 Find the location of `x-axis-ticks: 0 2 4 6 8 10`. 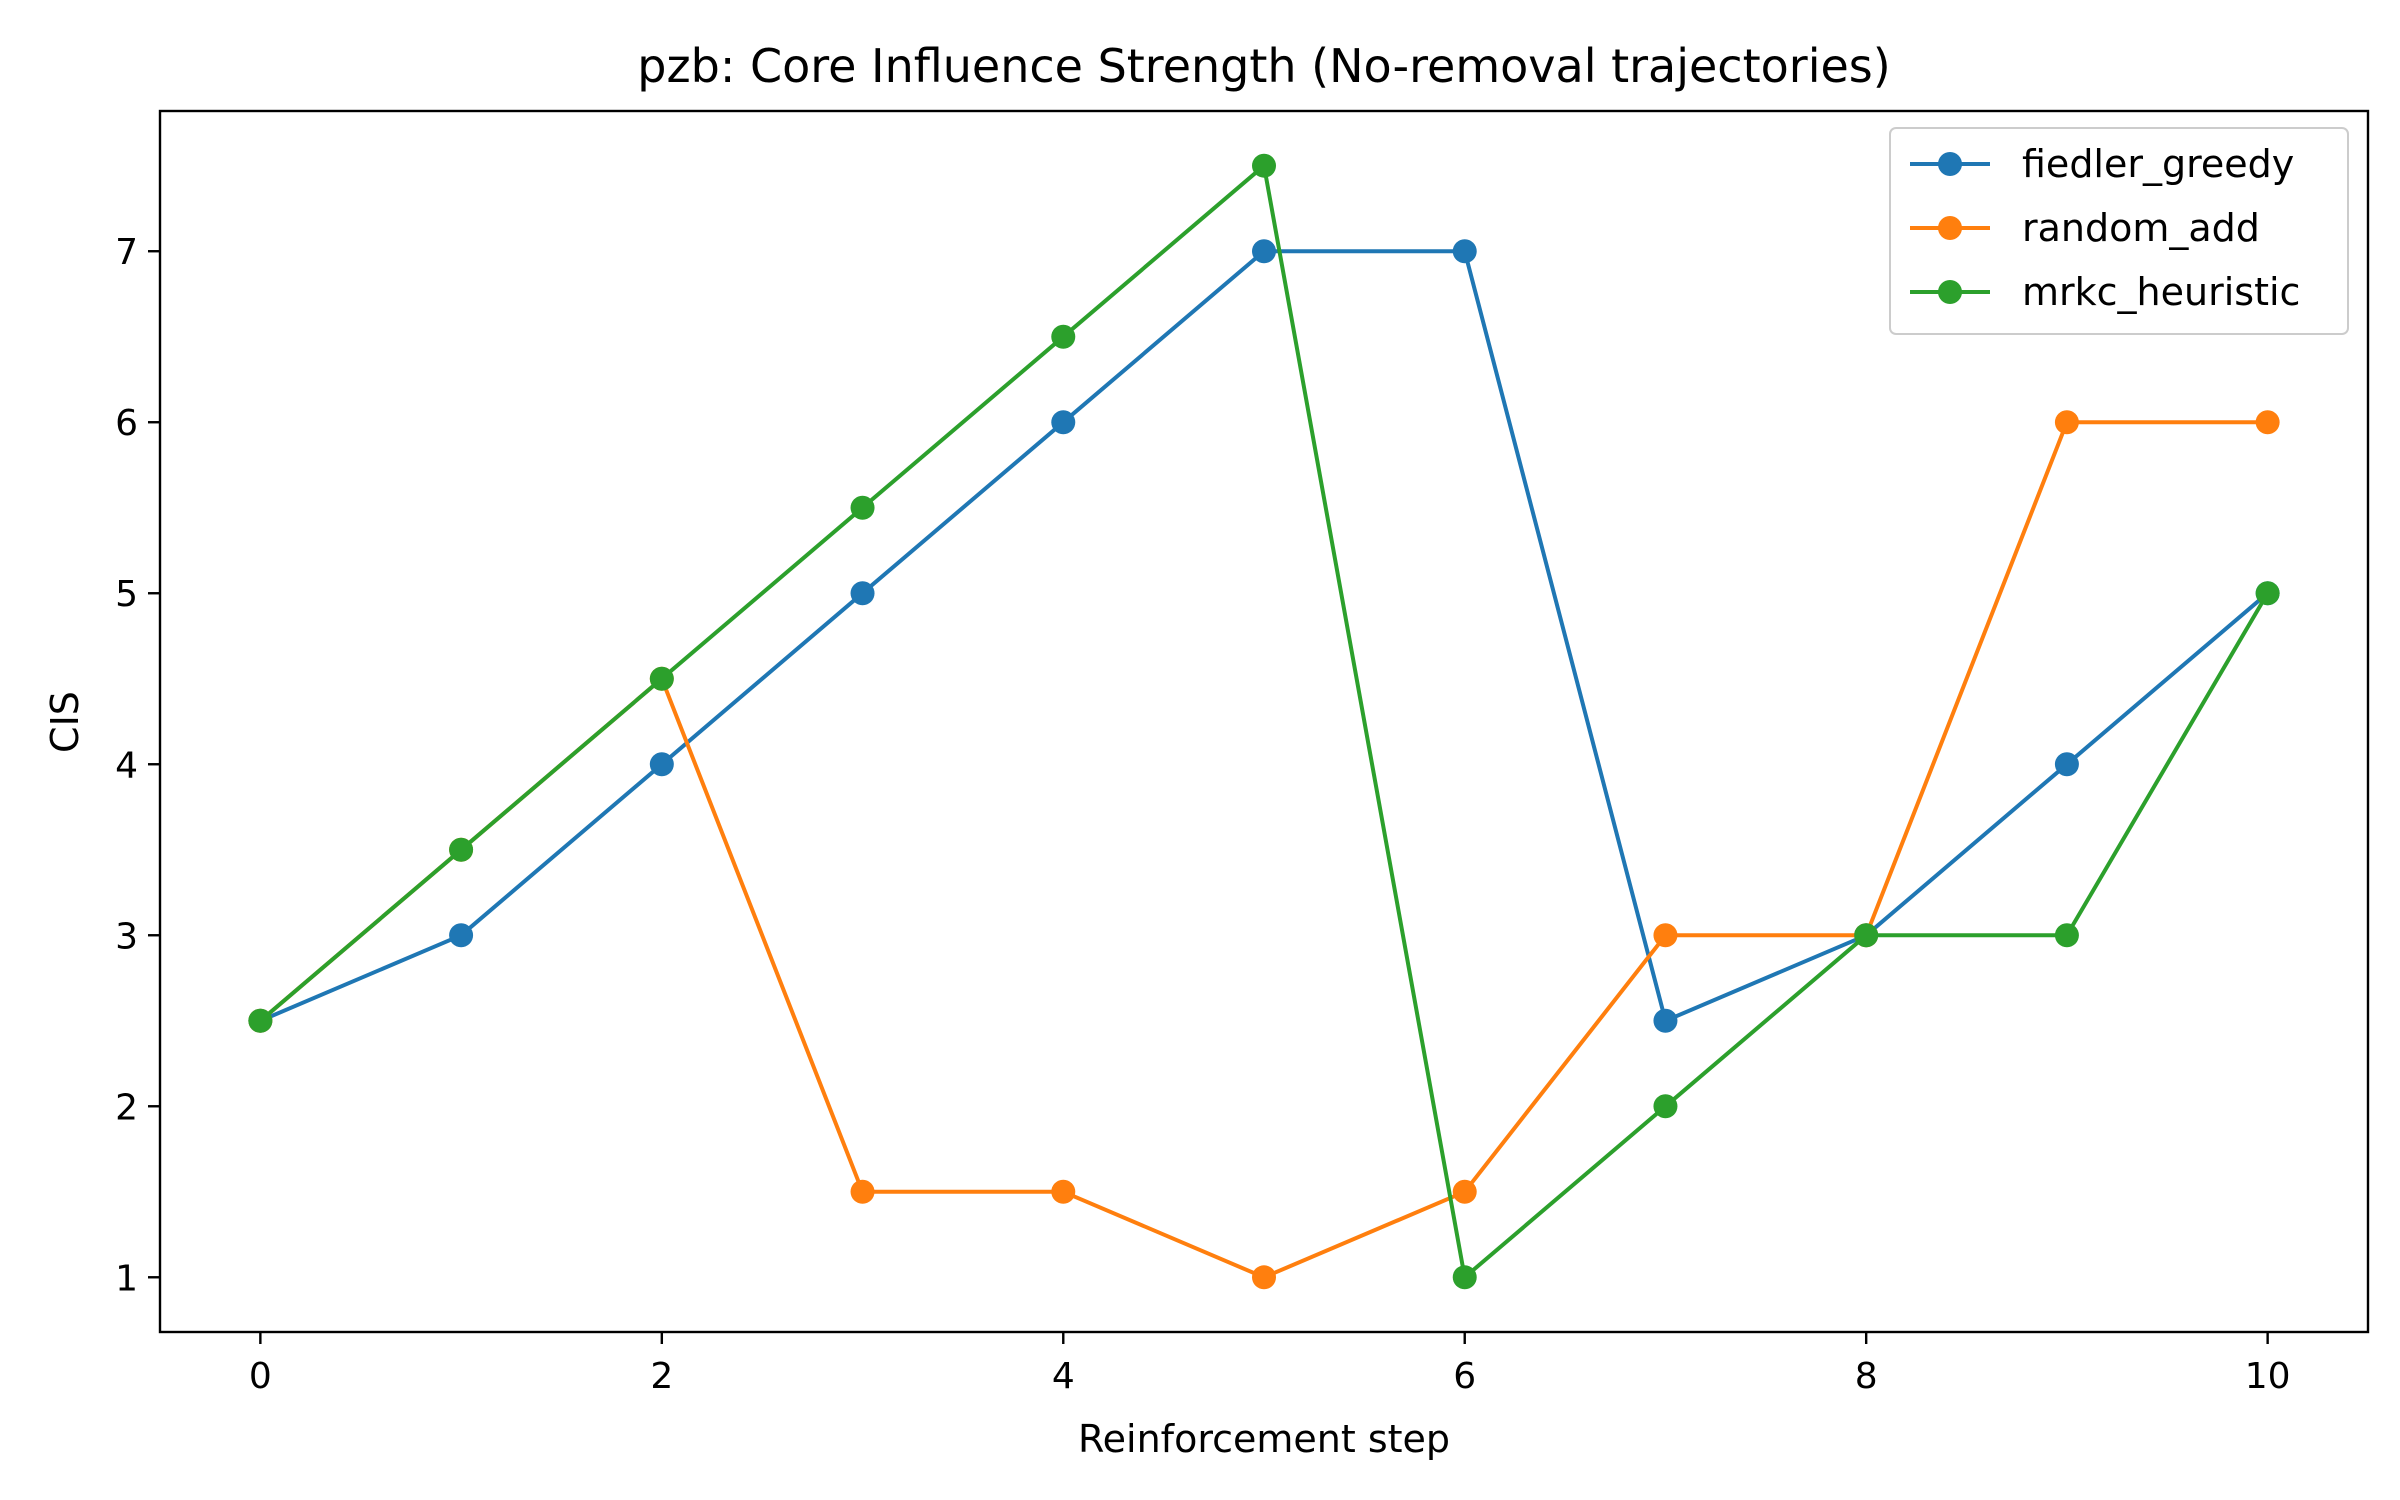

x-axis-ticks: 0 2 4 6 8 10 is located at coordinates (1270, 1364).